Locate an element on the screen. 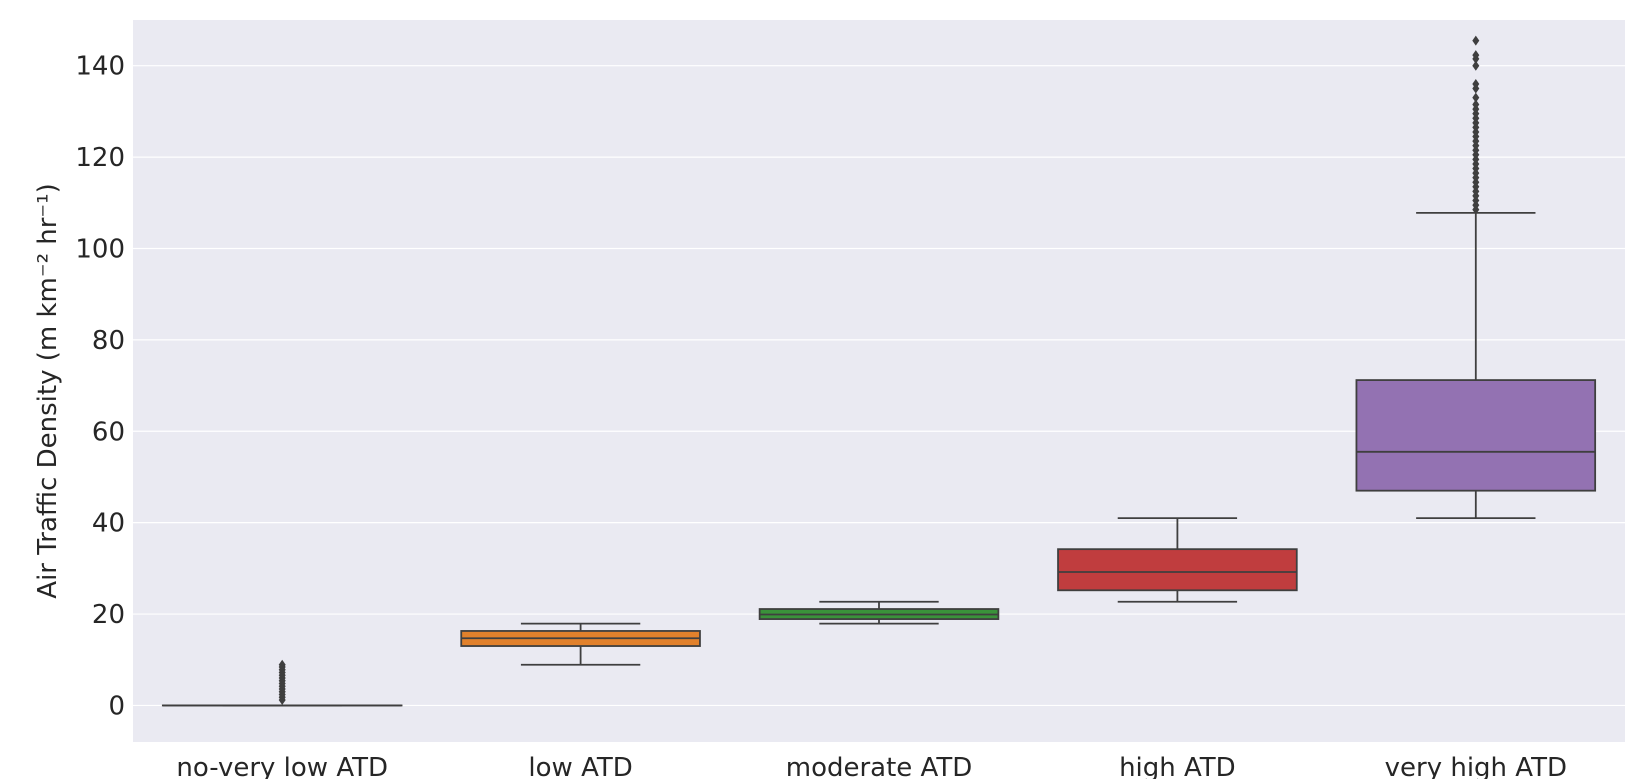  y-tick-label: 140 is located at coordinates (100, 67).